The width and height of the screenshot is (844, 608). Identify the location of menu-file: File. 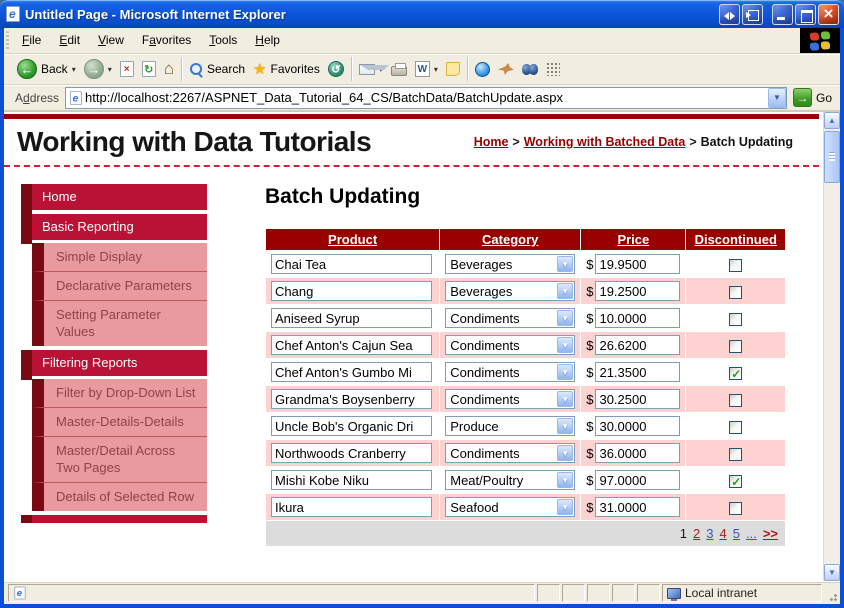
(32, 40).